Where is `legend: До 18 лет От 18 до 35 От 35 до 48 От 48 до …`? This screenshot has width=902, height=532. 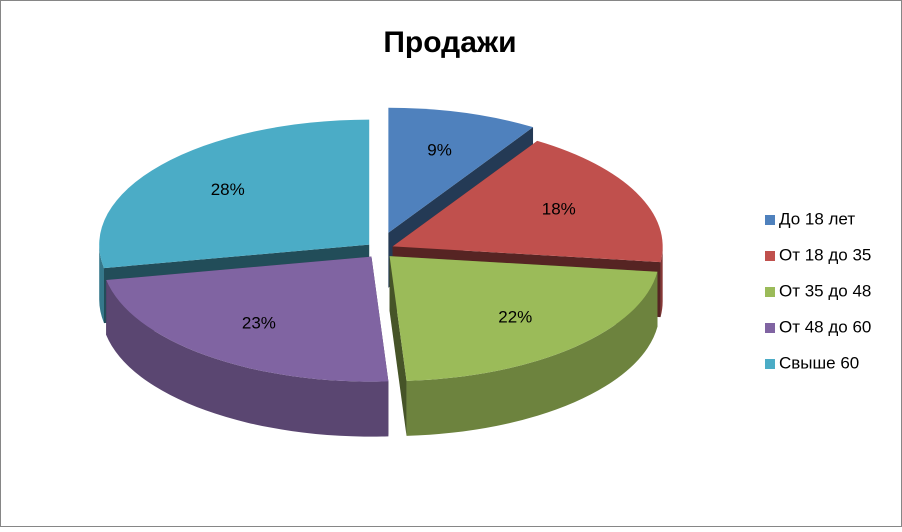 legend: До 18 лет От 18 до 35 От 35 до 48 От 48 до … is located at coordinates (818, 290).